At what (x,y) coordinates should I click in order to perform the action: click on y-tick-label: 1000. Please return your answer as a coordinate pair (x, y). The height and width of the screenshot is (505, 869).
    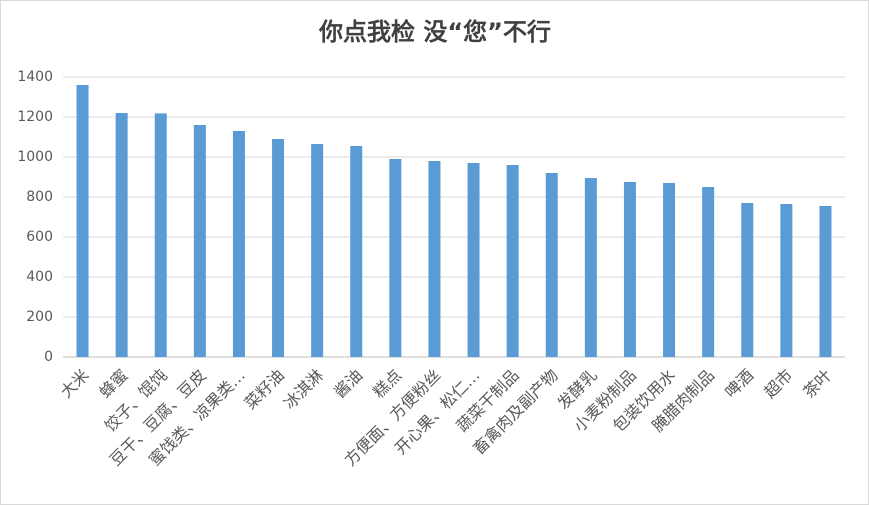
    Looking at the image, I should click on (35, 157).